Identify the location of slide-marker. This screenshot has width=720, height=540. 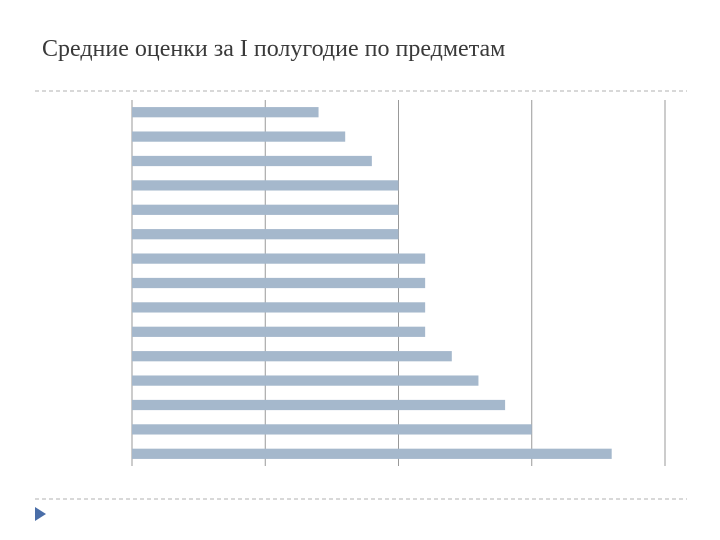
(40, 514).